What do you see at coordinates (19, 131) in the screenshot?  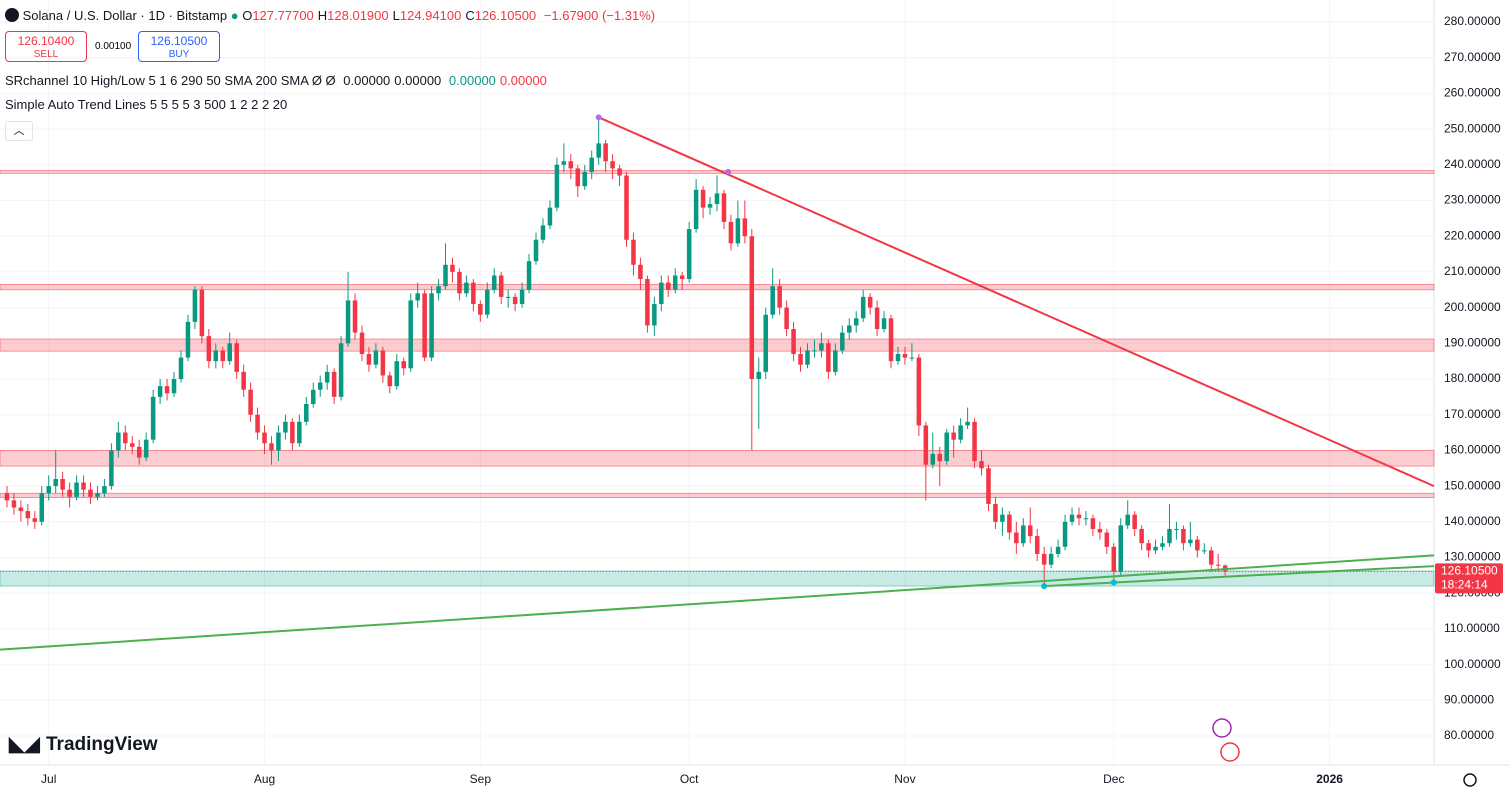 I see `collapse-button: ︿` at bounding box center [19, 131].